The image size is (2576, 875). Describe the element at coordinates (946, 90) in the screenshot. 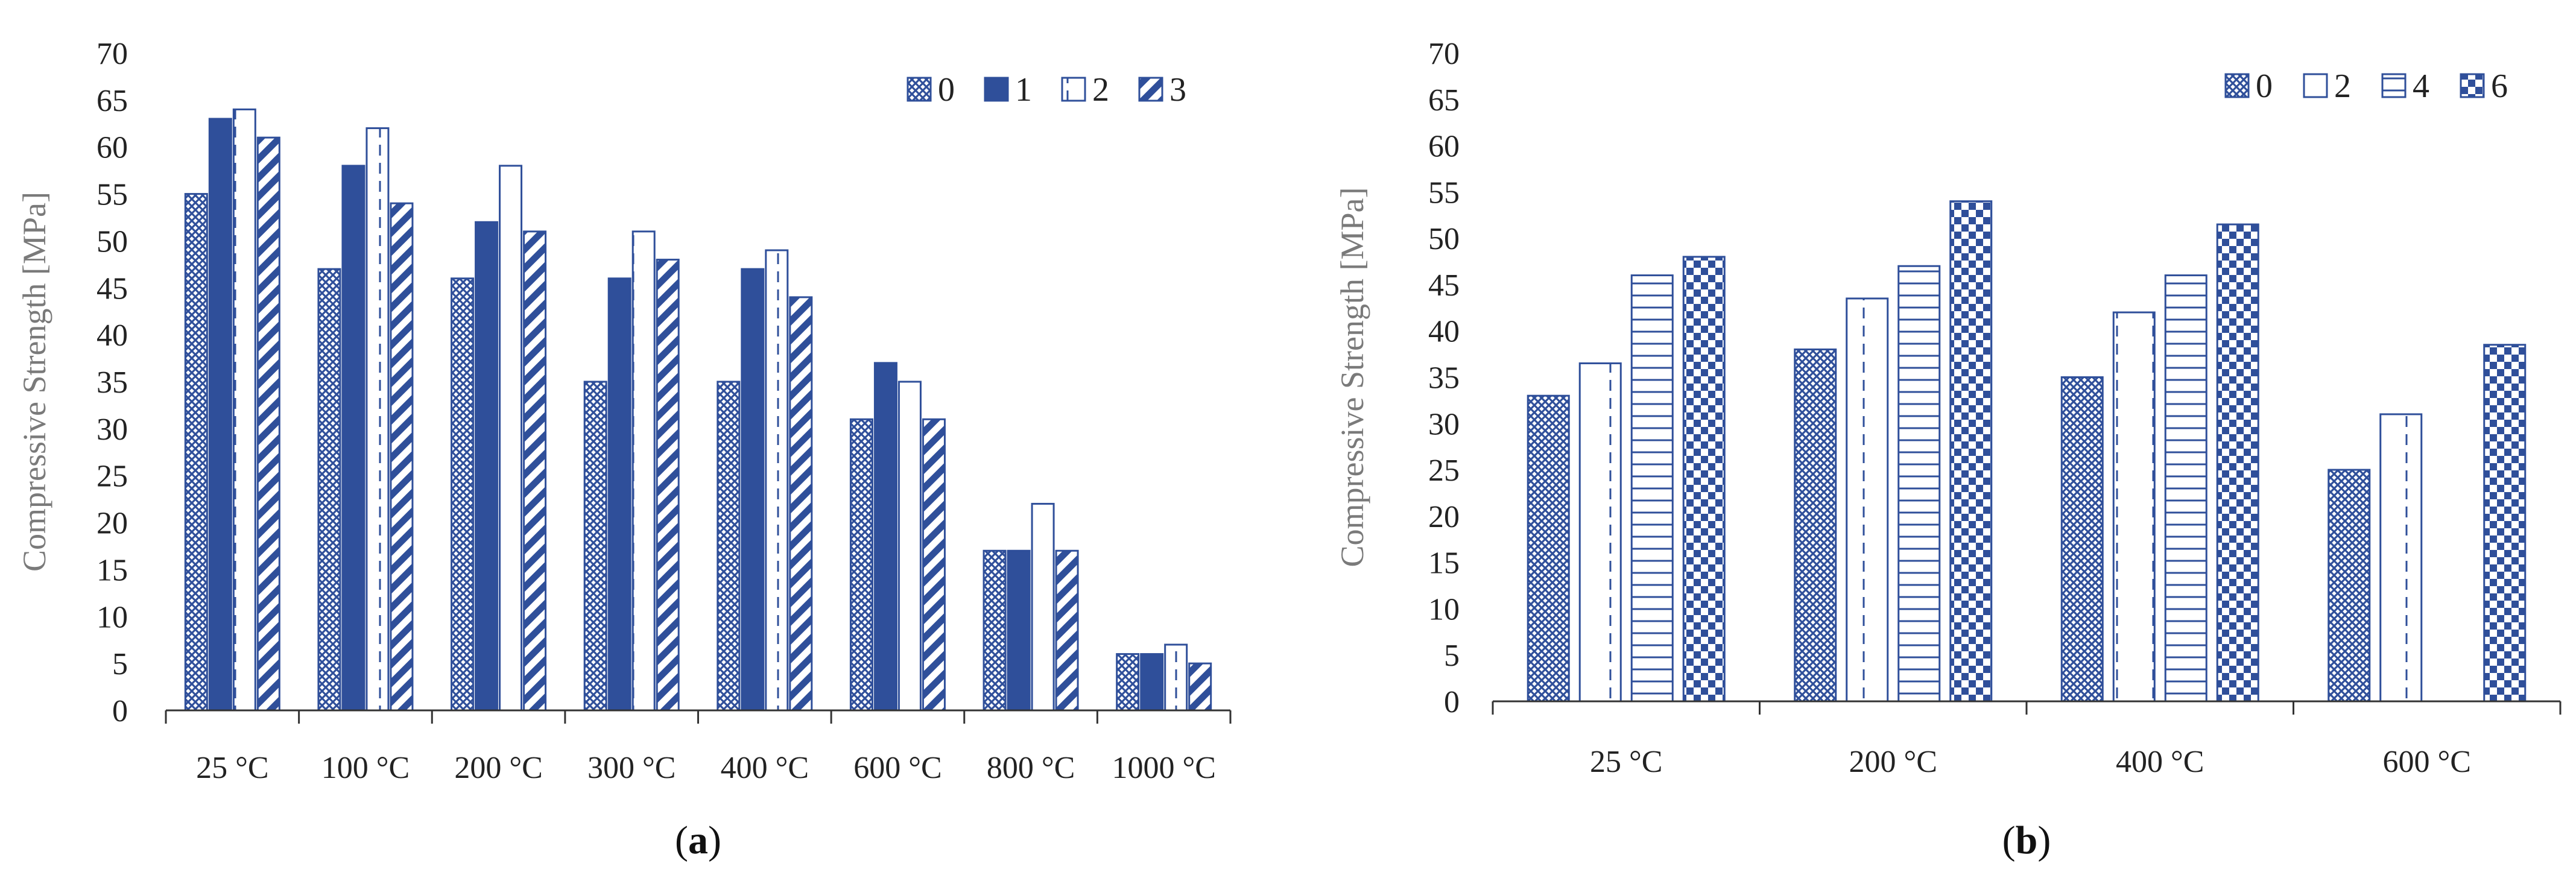

I see `legend-label-0: 0` at that location.